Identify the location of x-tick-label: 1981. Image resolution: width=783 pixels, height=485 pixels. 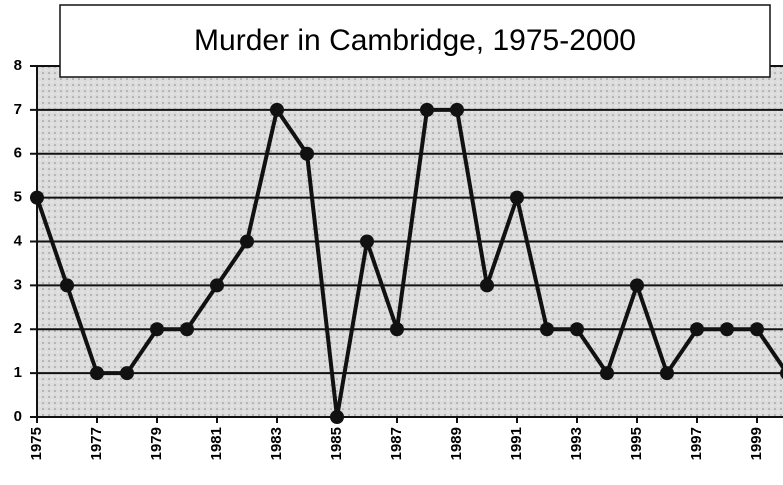
(216, 443).